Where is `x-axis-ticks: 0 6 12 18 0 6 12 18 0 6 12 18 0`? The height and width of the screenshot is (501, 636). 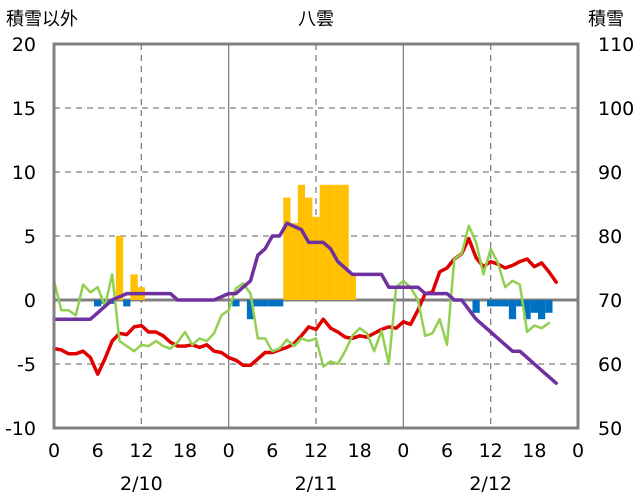 x-axis-ticks: 0 6 12 18 0 6 12 18 0 6 12 18 0 is located at coordinates (316, 451).